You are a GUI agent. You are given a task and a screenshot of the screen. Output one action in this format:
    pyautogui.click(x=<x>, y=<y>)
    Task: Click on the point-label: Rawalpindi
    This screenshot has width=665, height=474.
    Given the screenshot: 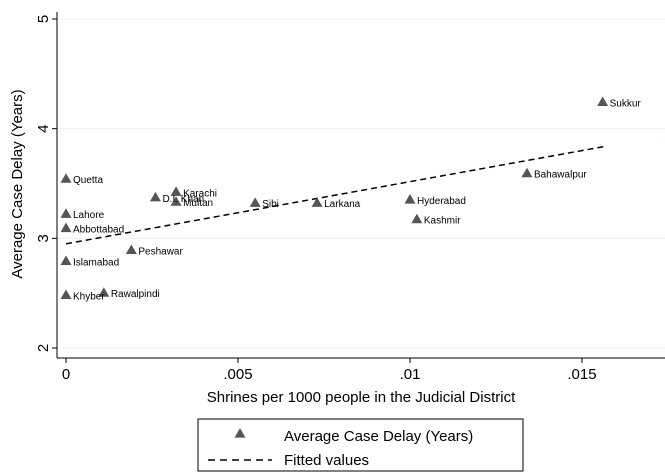 What is the action you would take?
    pyautogui.click(x=135, y=294)
    